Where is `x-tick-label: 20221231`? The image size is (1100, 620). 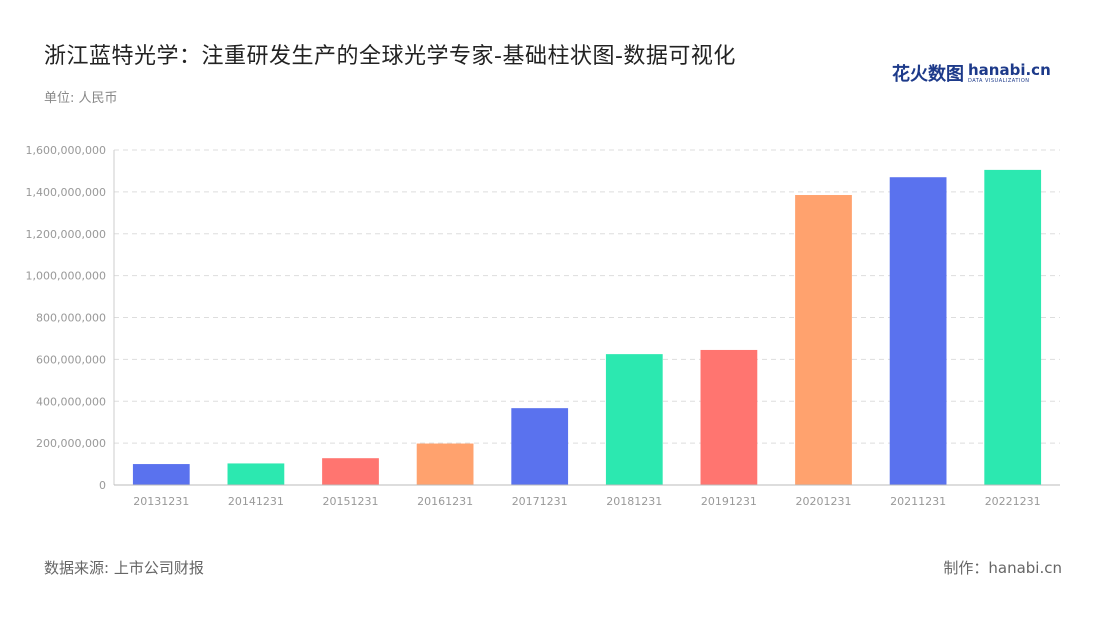
x-tick-label: 20221231 is located at coordinates (1013, 501).